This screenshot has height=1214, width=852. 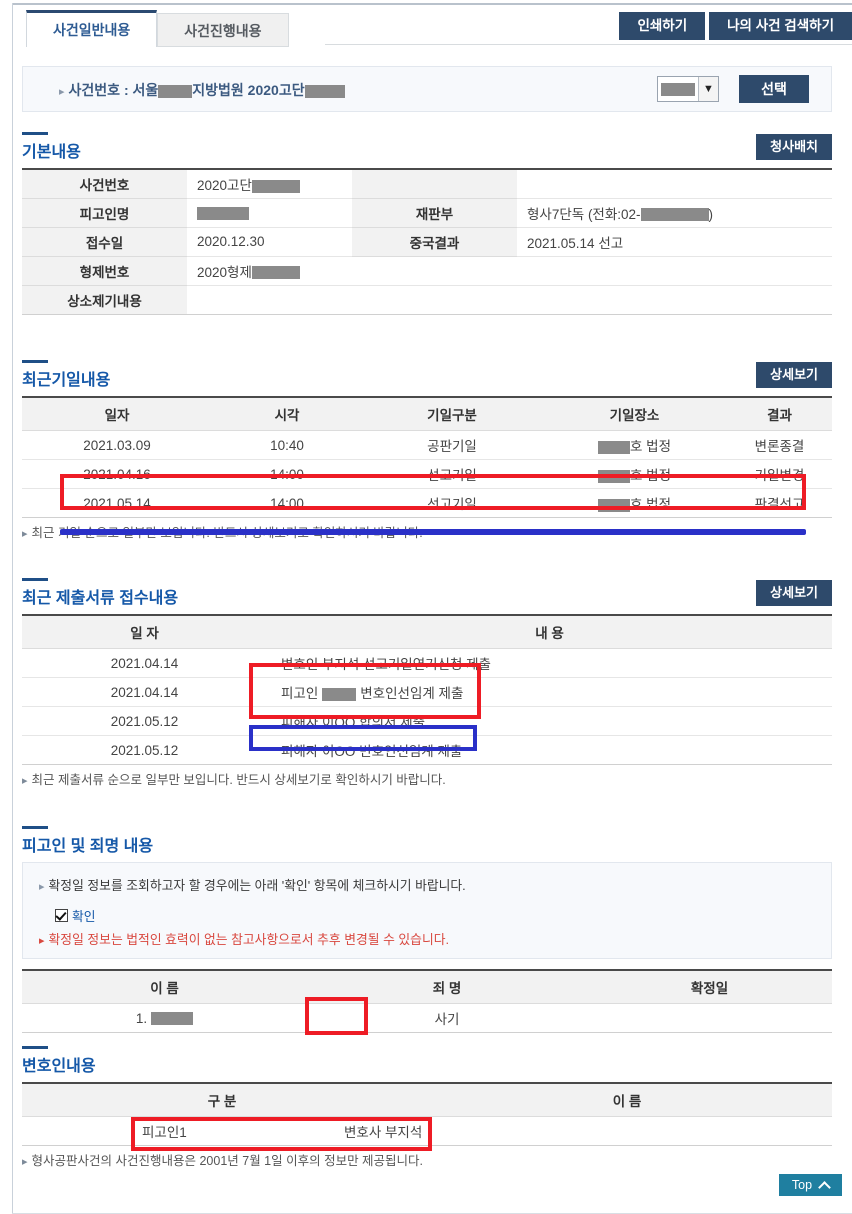 What do you see at coordinates (84, 916) in the screenshot?
I see `confirm-checkbox-label: 확인` at bounding box center [84, 916].